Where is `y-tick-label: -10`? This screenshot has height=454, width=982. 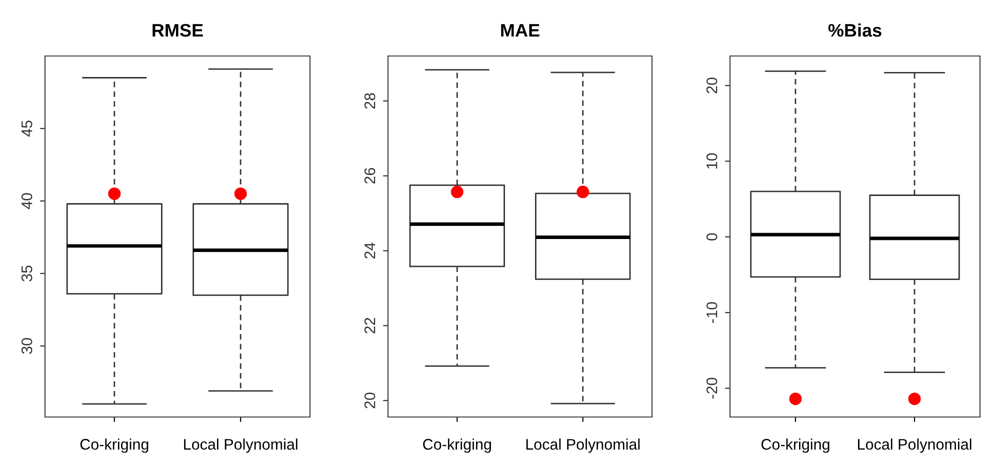
y-tick-label: -10 is located at coordinates (712, 312).